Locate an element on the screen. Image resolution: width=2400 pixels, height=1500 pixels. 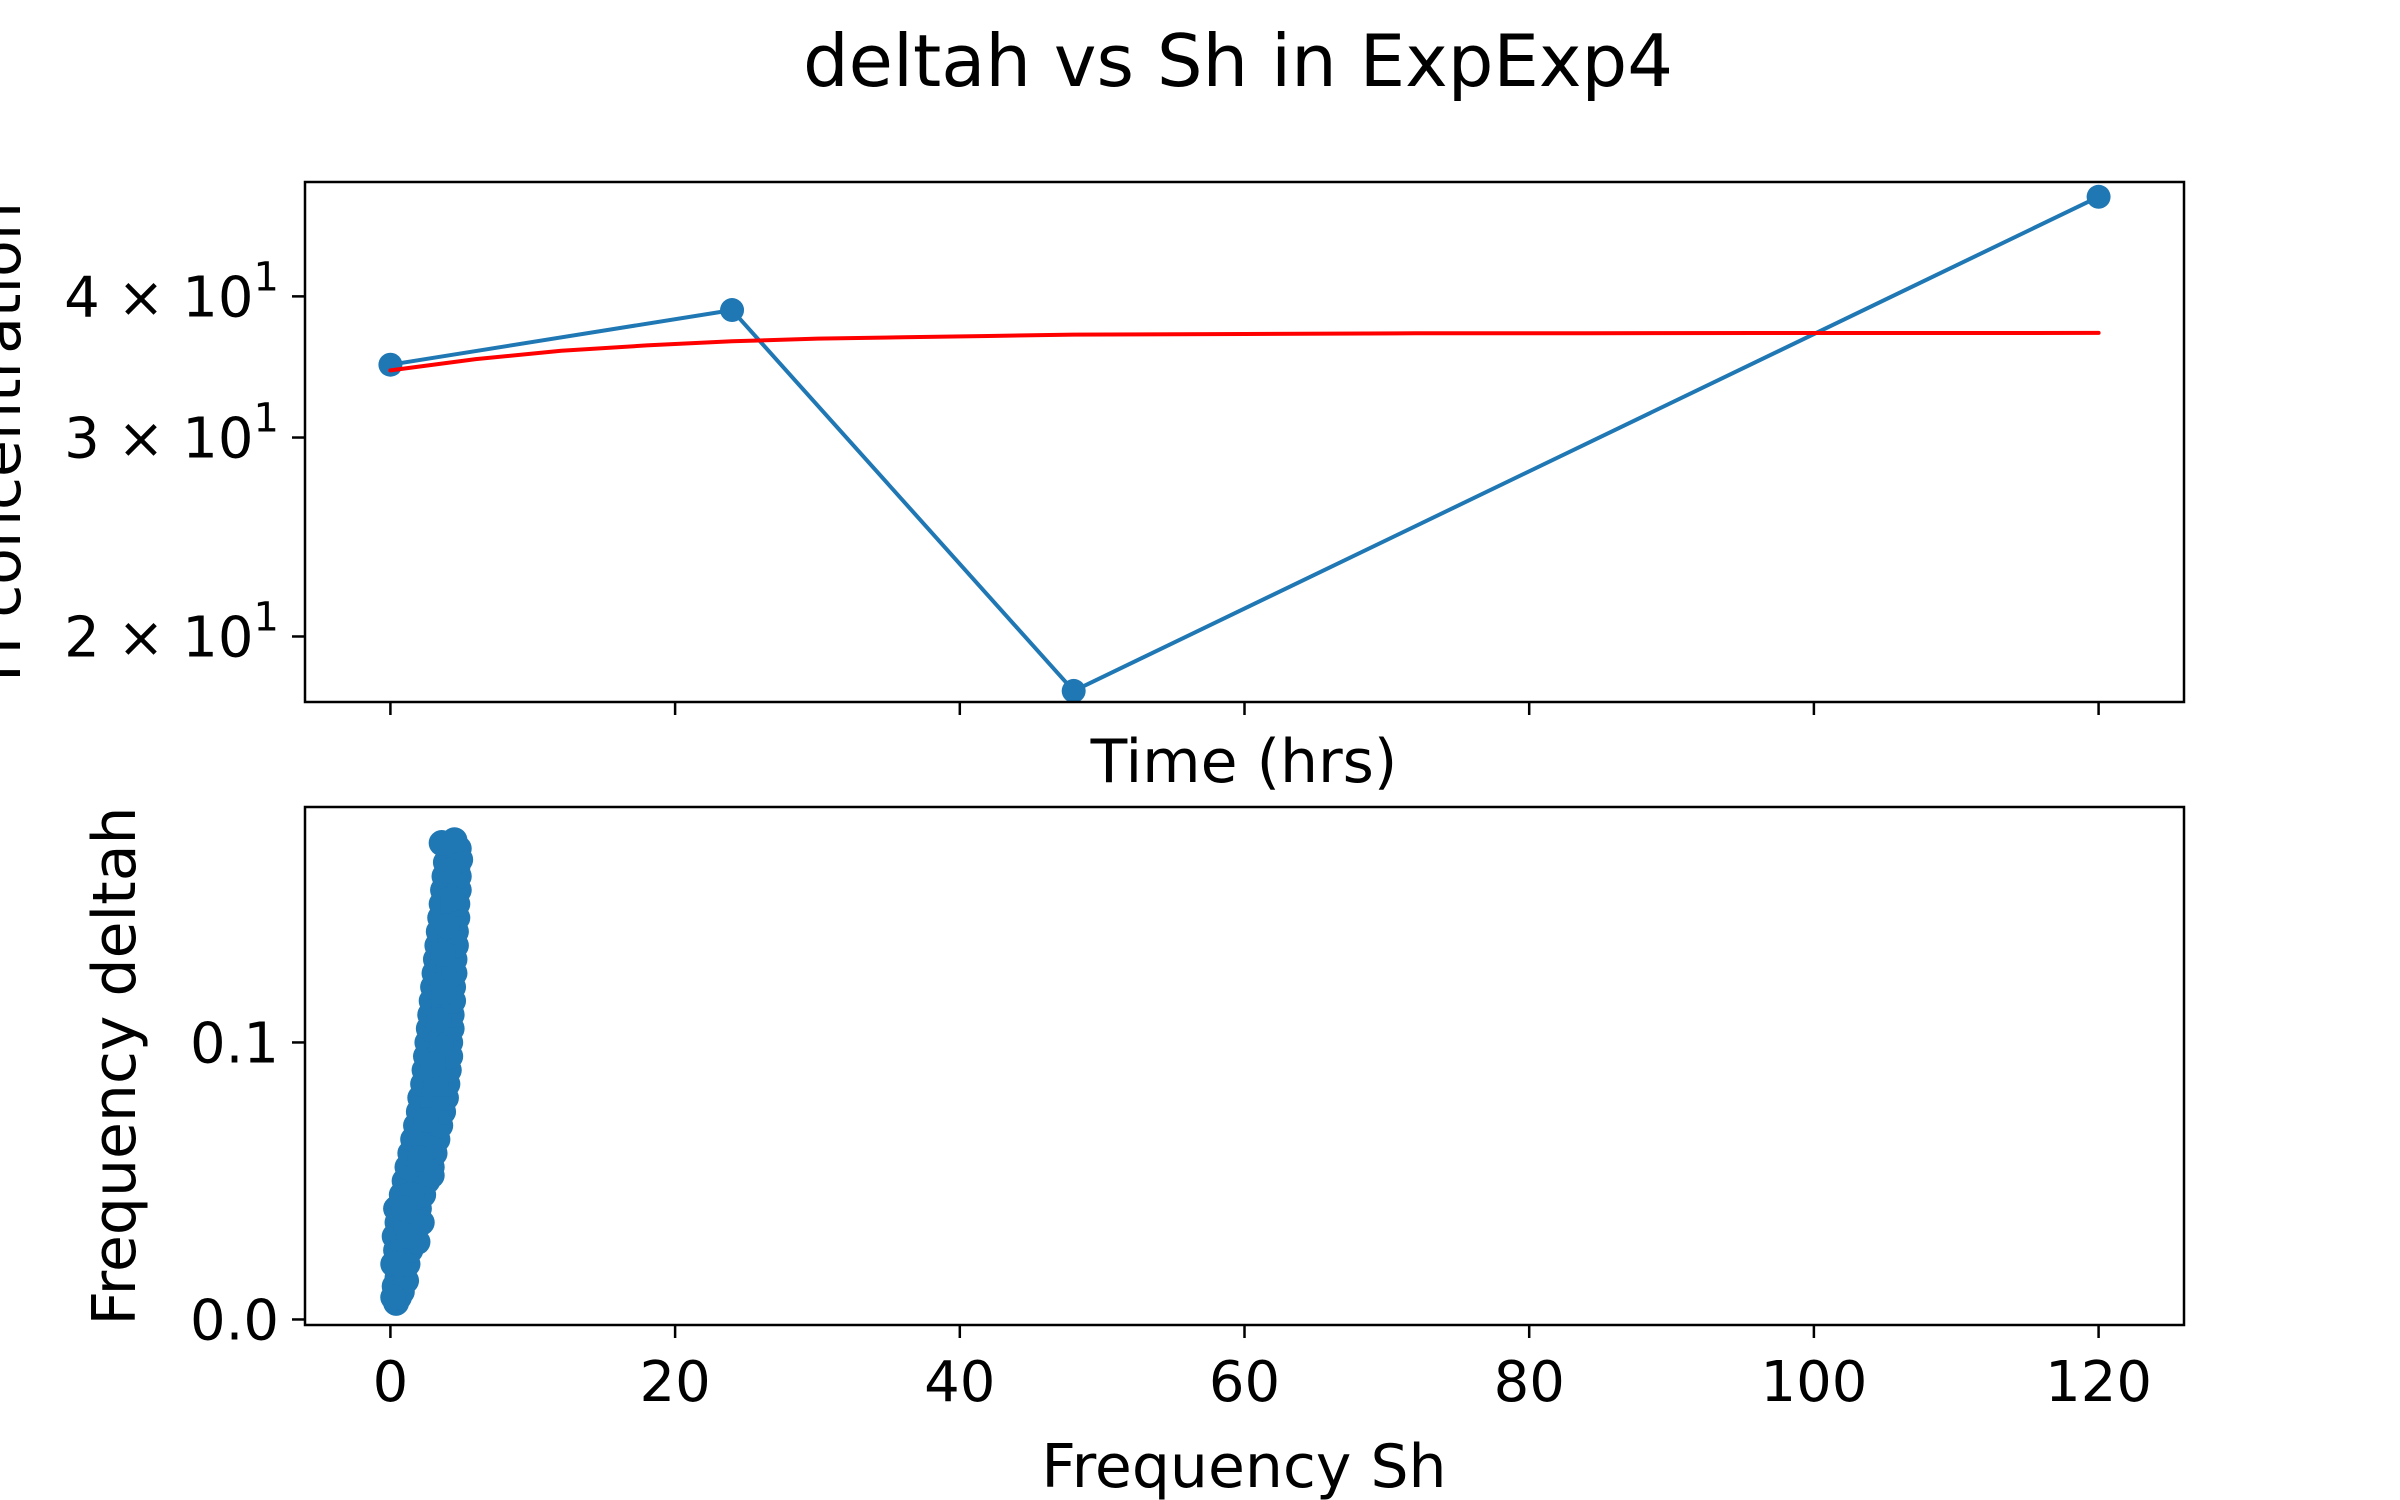
top-y-ticks: 2 × 101 3 × 101 4 × 101 is located at coordinates (184, 462).